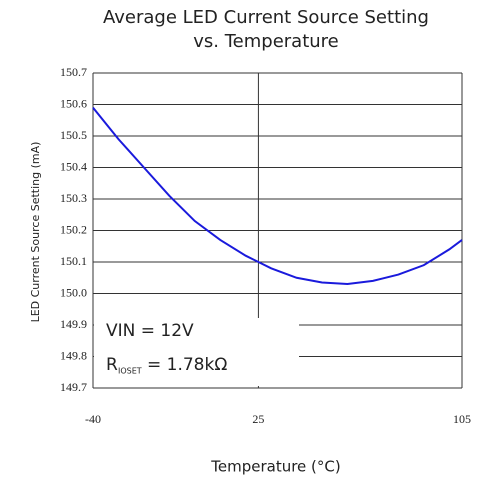  Describe the element at coordinates (73, 229) in the screenshot. I see `y-tick-label: 150.2` at that location.